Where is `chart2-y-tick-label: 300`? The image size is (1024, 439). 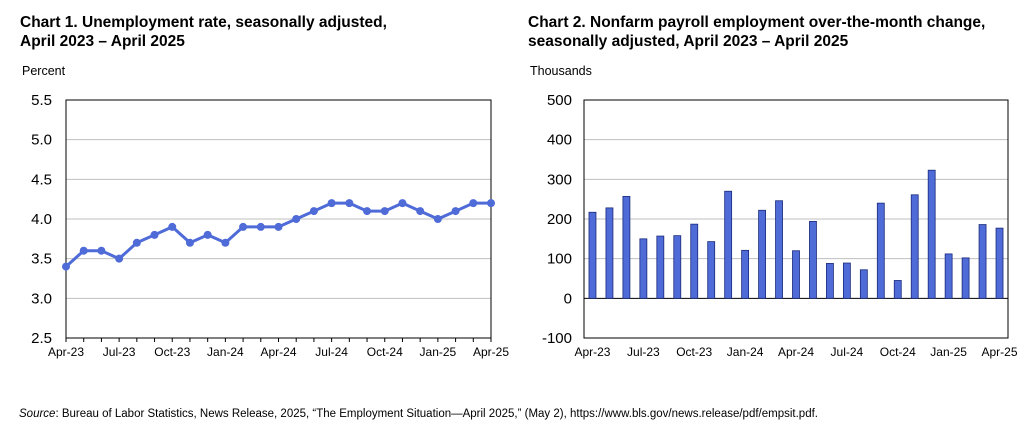 chart2-y-tick-label: 300 is located at coordinates (559, 179).